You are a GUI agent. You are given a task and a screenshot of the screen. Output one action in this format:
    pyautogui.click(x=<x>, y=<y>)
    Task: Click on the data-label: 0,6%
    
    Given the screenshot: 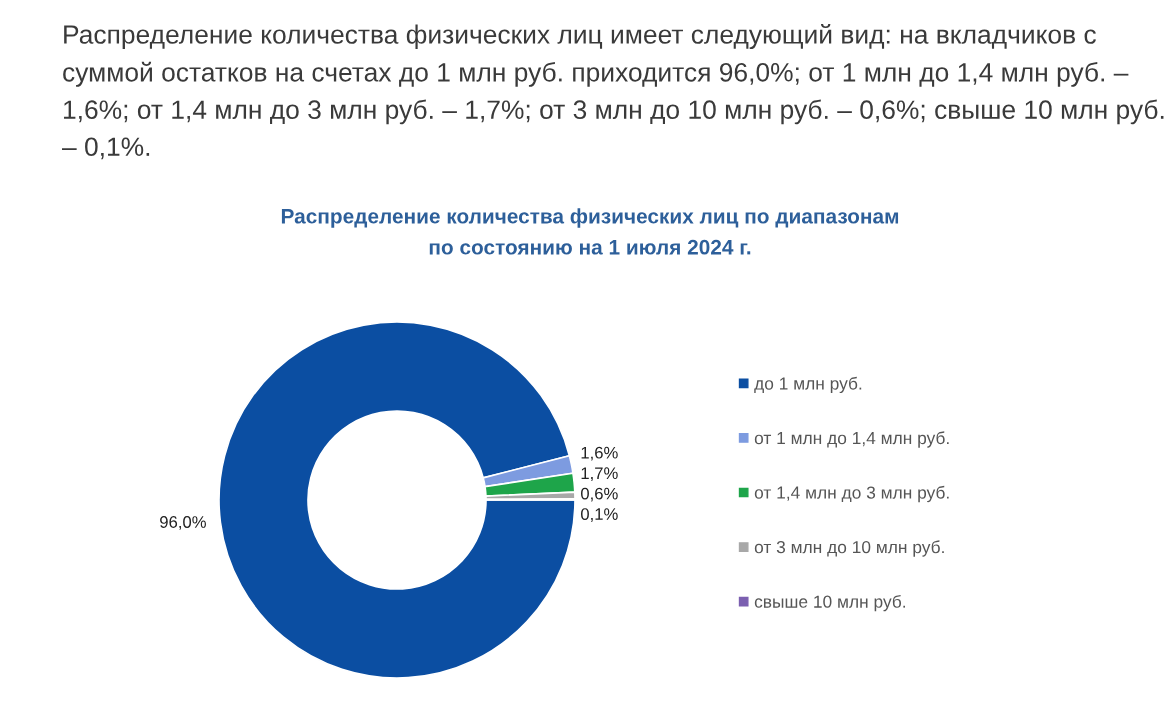 What is the action you would take?
    pyautogui.click(x=599, y=494)
    